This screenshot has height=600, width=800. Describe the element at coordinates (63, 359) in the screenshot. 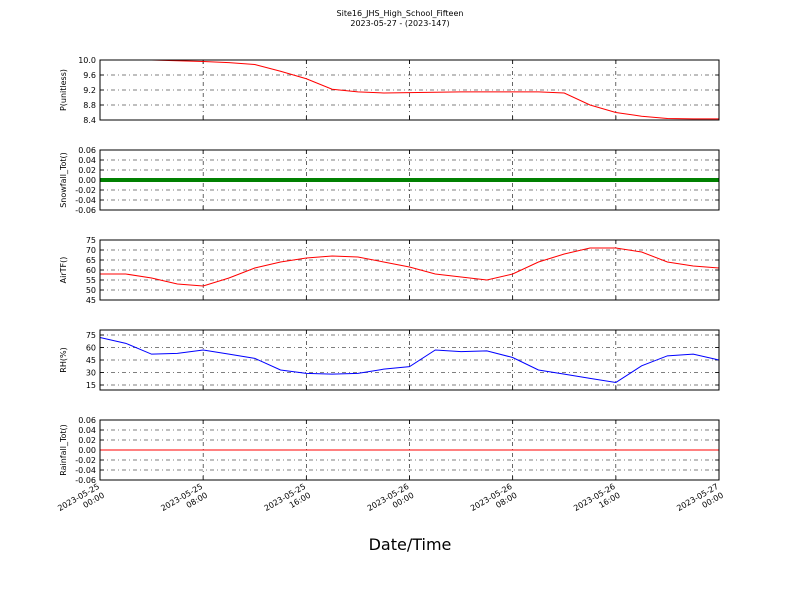

I see `y-axis-title: RH(%)` at that location.